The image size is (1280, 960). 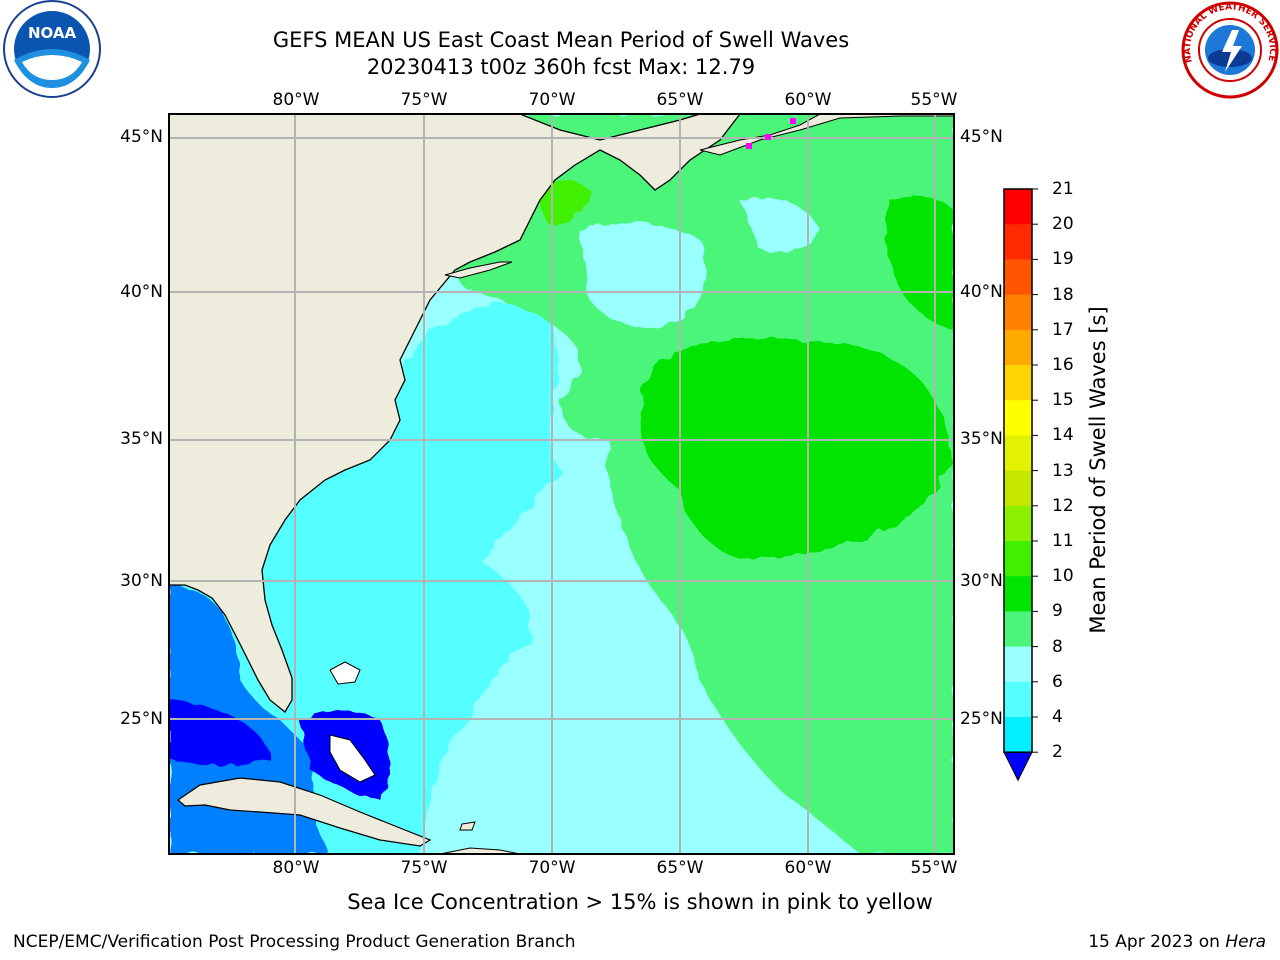 I want to click on lon-tick-bottom: 65°W, so click(x=680, y=868).